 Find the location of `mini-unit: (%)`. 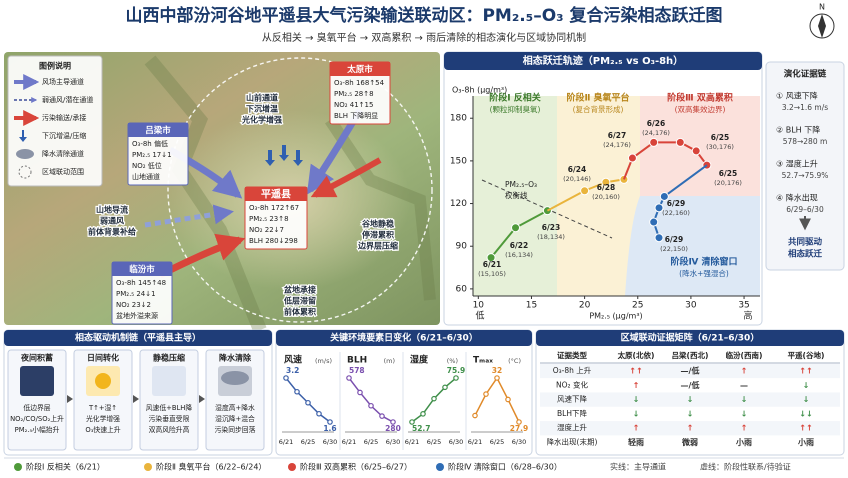

mini-unit: (%) is located at coordinates (452, 361).